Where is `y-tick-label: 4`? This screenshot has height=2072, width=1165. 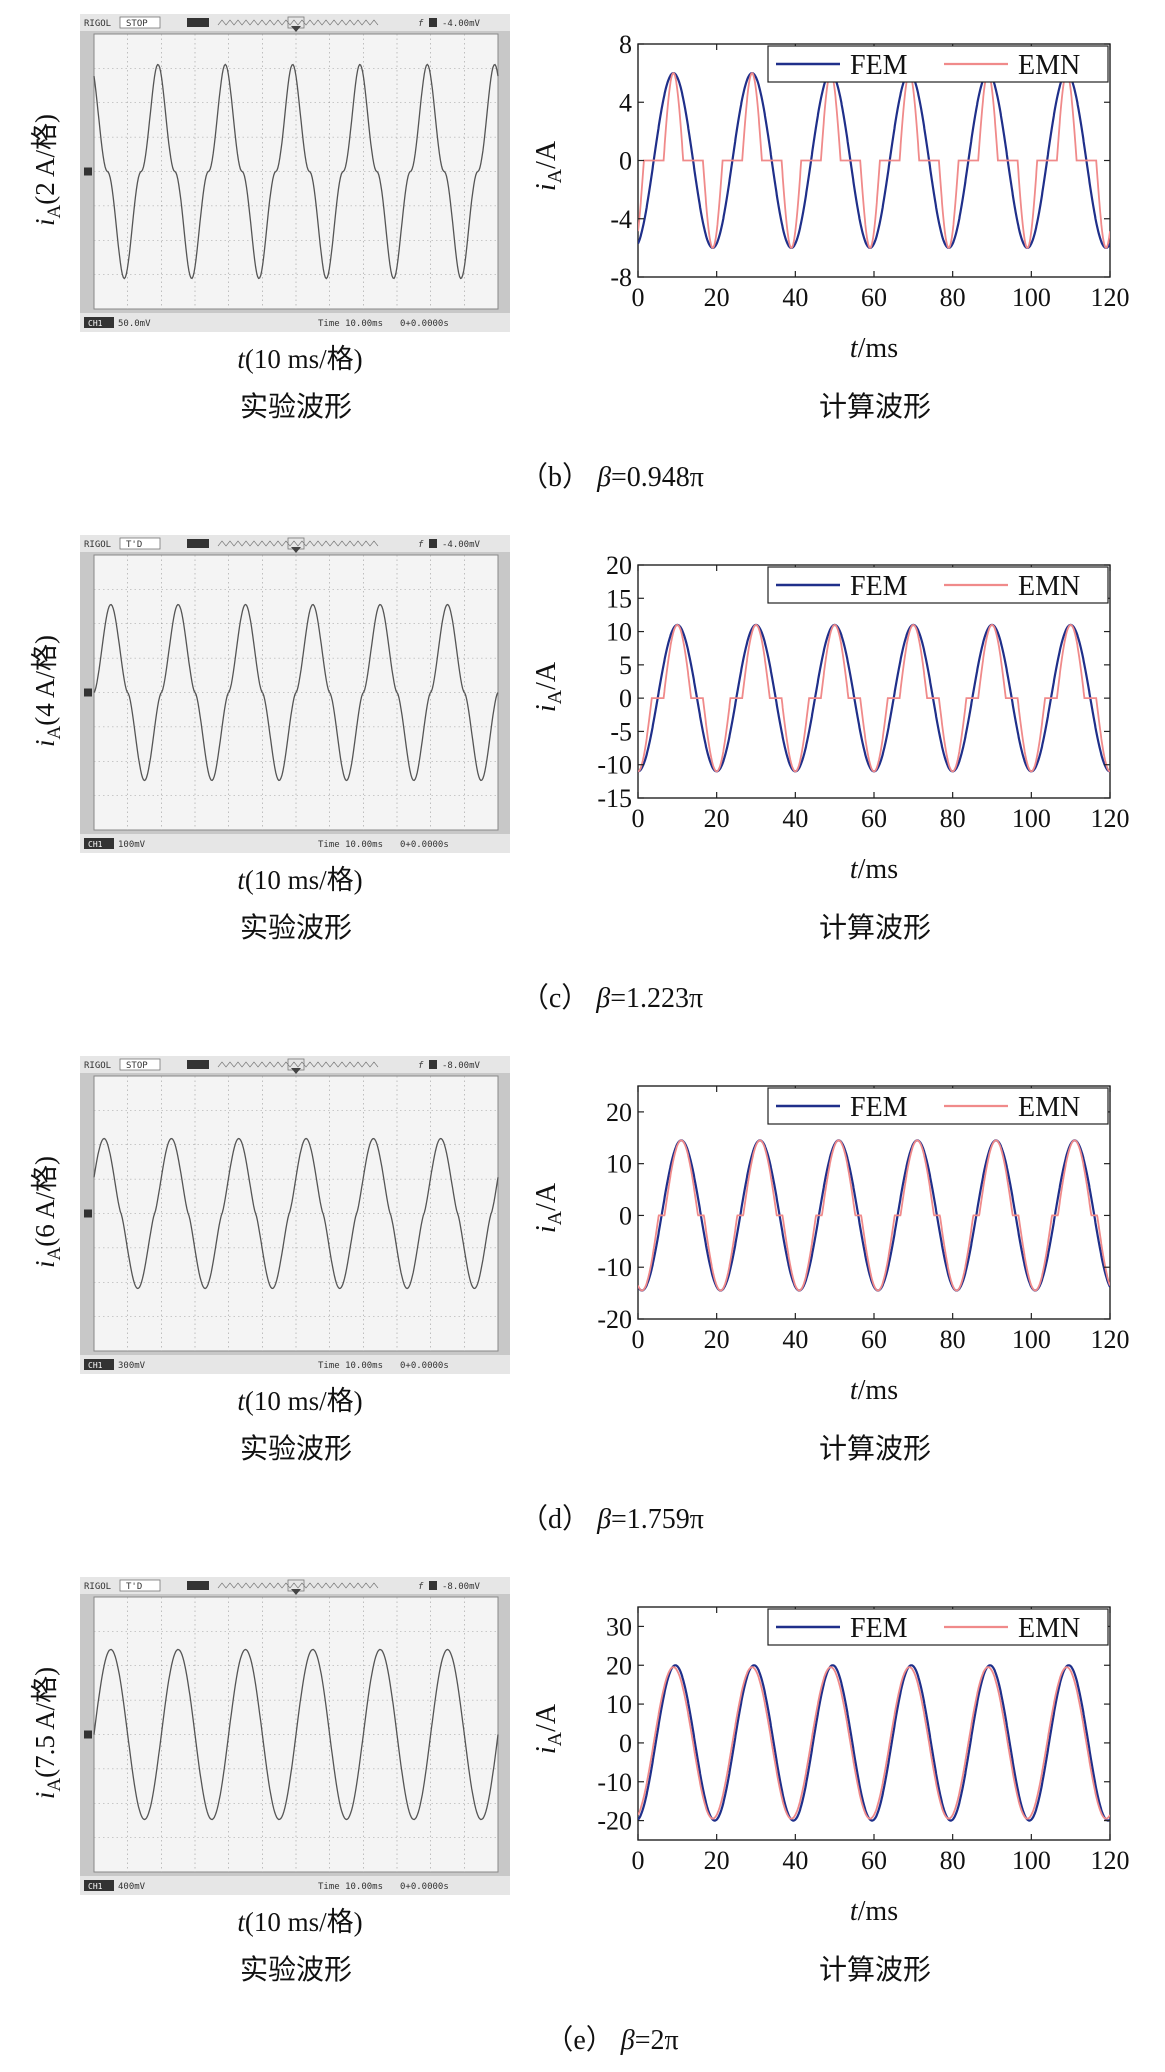
y-tick-label: 4 is located at coordinates (625, 102).